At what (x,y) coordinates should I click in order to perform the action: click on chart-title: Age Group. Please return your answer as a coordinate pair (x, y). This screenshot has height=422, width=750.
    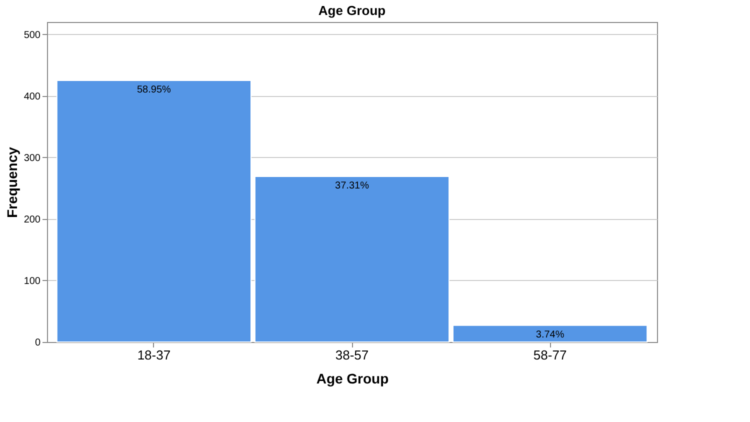
    Looking at the image, I should click on (352, 10).